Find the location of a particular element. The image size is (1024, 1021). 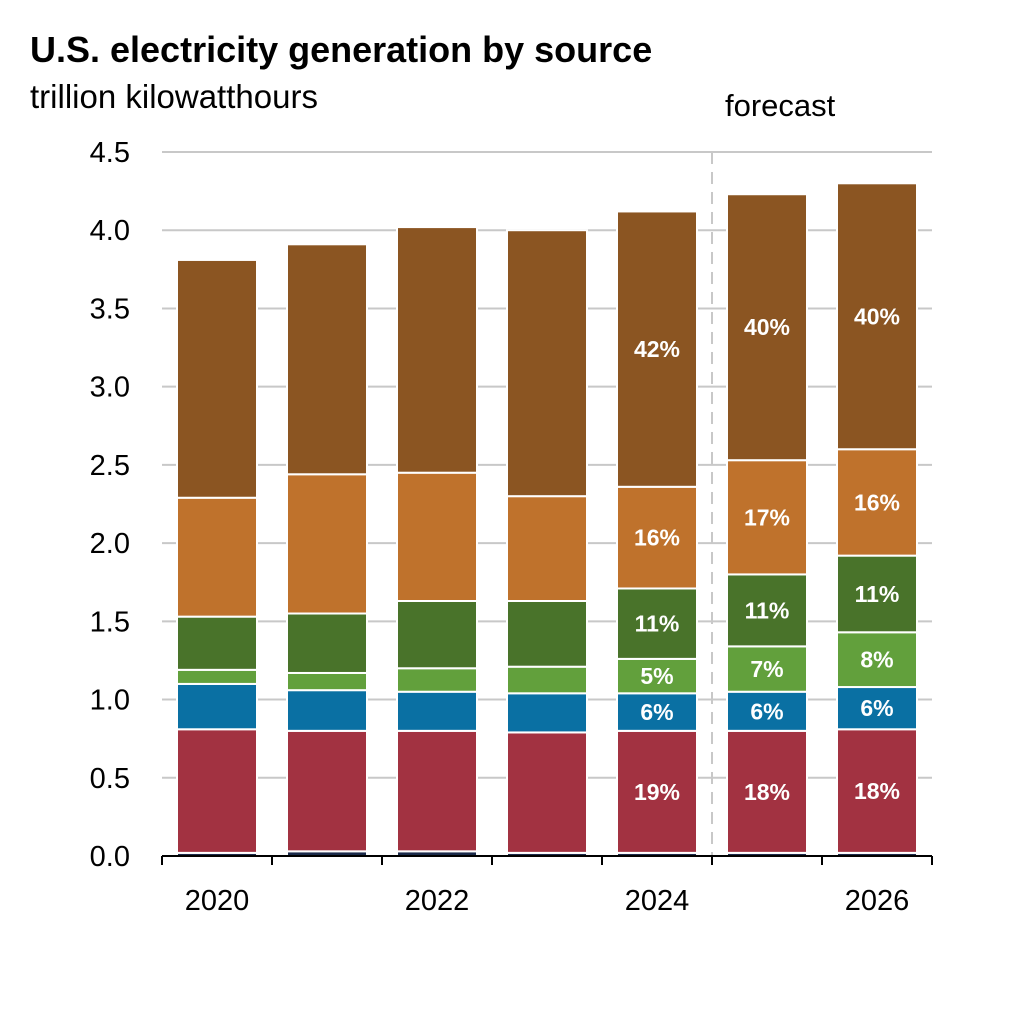

data-label: 42% is located at coordinates (657, 349).